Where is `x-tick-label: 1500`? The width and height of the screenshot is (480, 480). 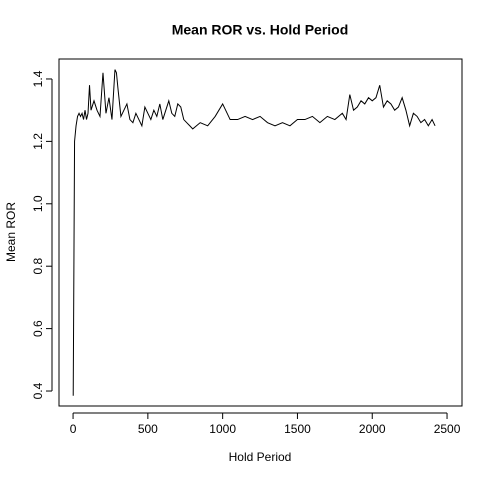
x-tick-label: 1500 is located at coordinates (297, 429).